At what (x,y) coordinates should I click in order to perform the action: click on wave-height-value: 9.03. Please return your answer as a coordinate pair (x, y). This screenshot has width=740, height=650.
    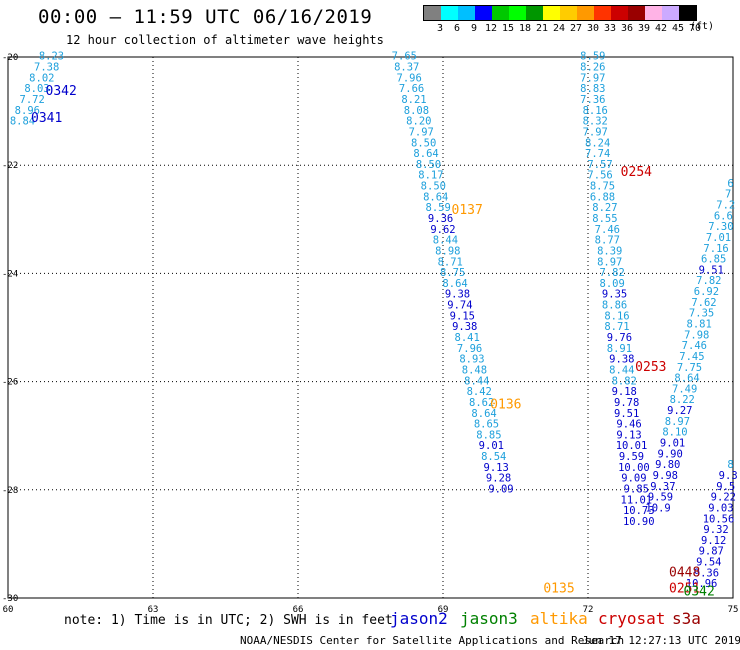
    Looking at the image, I should click on (720, 508).